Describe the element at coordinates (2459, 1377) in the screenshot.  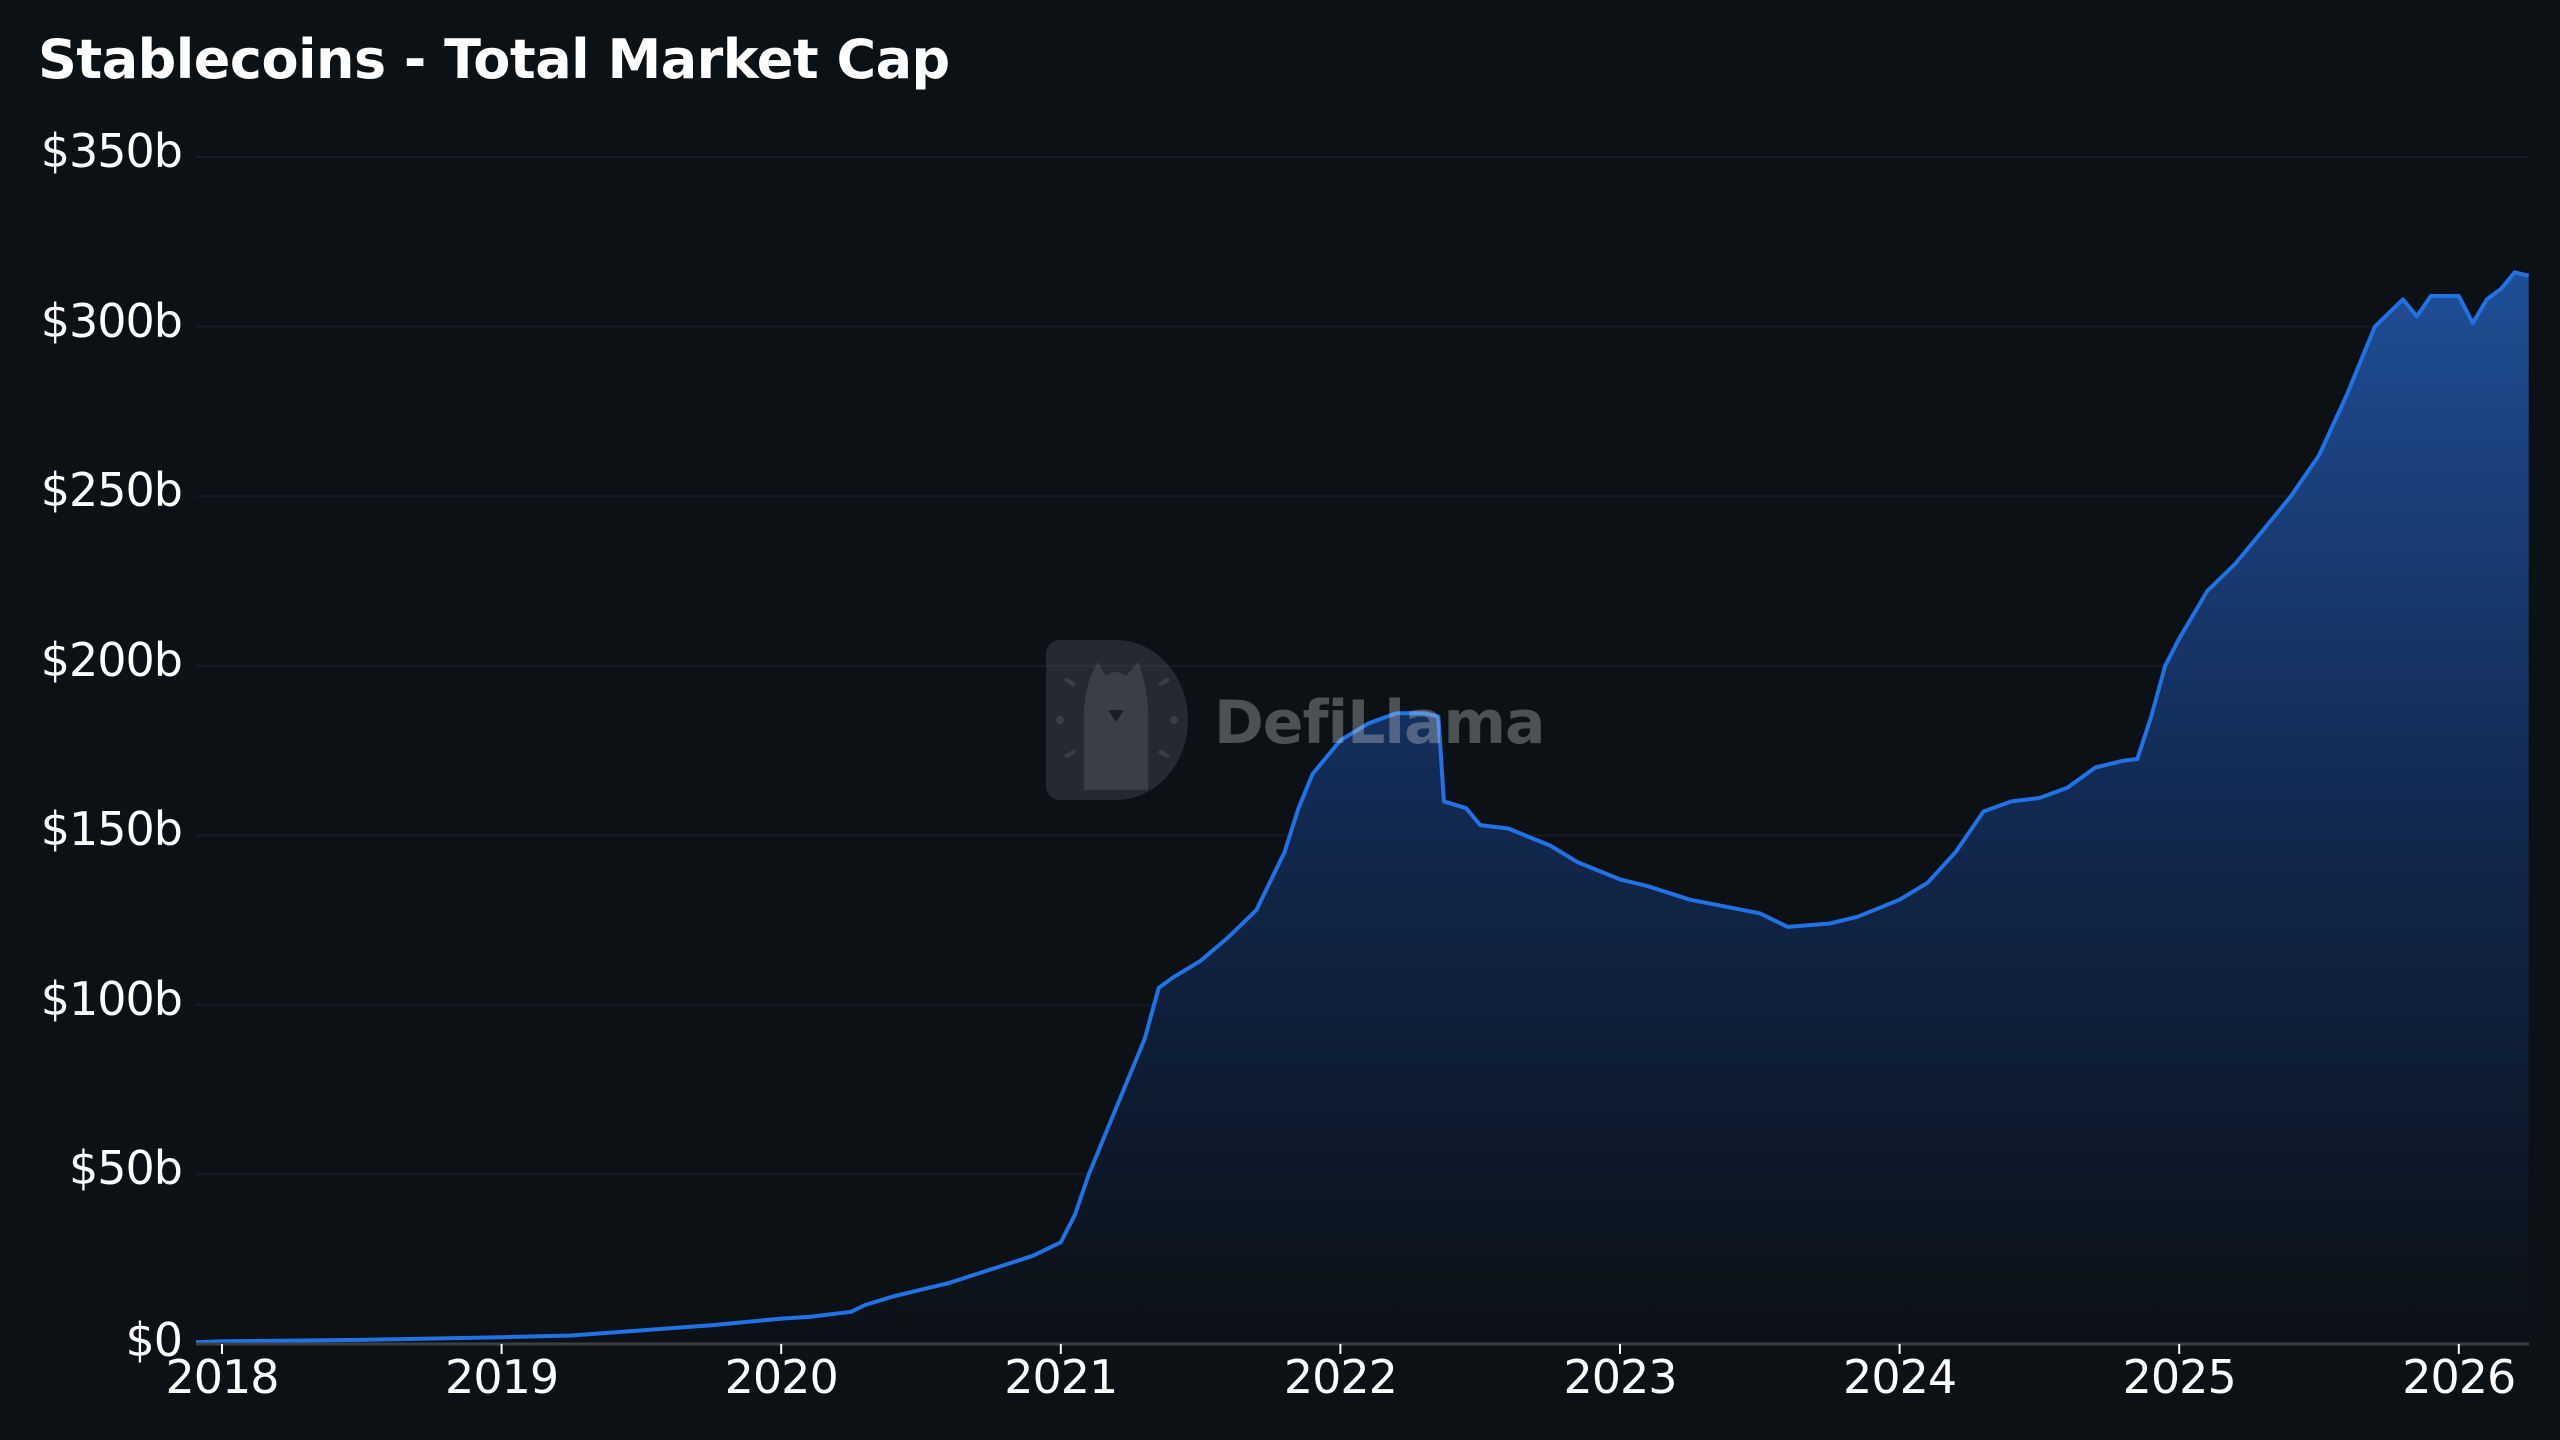
I see `x-axis-label: 2026` at that location.